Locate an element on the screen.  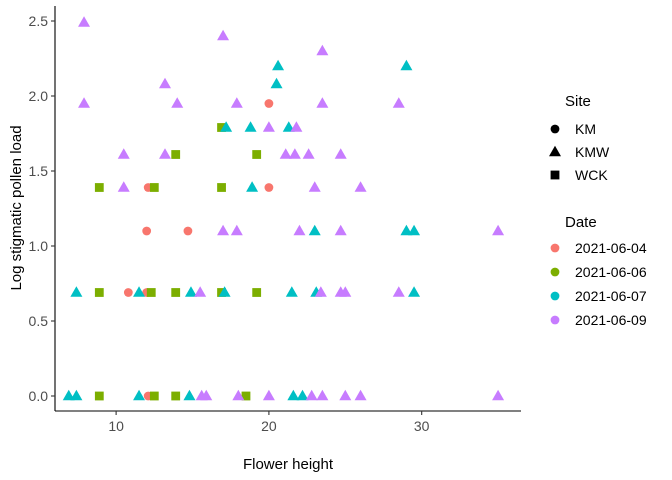
site-legend-label: WCK is located at coordinates (591, 175).